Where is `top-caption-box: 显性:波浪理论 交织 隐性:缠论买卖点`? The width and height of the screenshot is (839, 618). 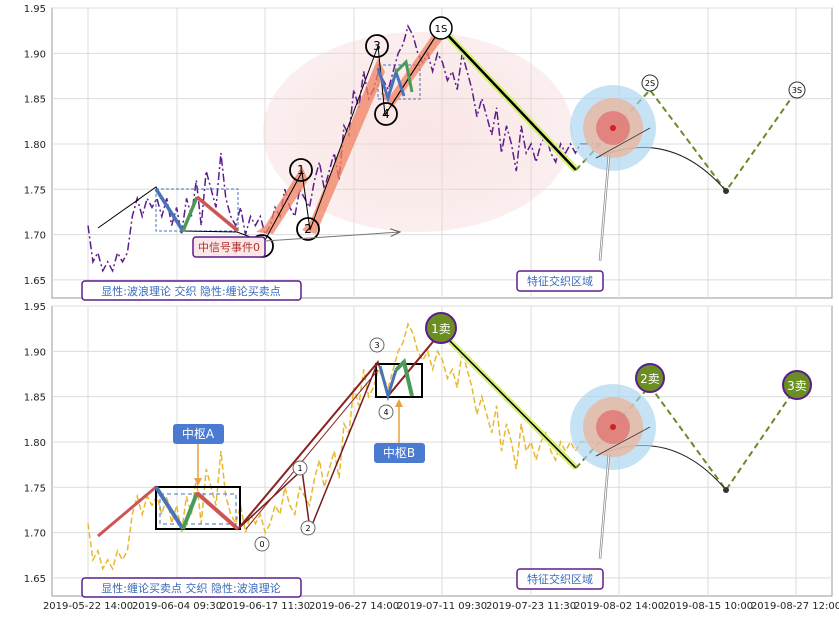 top-caption-box: 显性:波浪理论 交织 隐性:缠论买卖点 is located at coordinates (191, 290).